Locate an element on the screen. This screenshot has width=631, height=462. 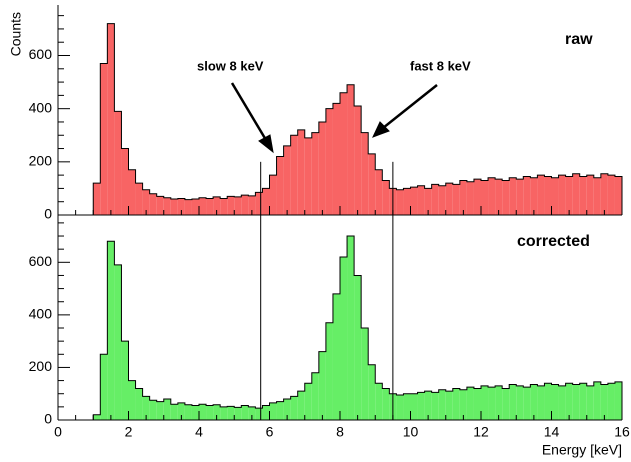
y-tick-label: 600 is located at coordinates (41, 54).